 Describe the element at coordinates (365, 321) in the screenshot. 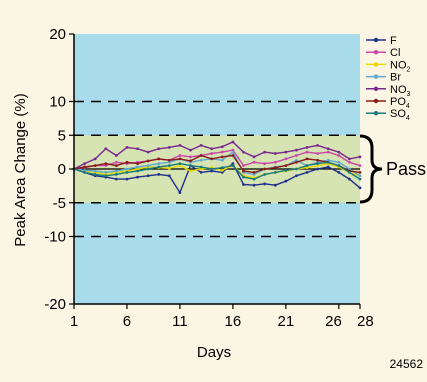

I see `x-tick-label: 28` at that location.